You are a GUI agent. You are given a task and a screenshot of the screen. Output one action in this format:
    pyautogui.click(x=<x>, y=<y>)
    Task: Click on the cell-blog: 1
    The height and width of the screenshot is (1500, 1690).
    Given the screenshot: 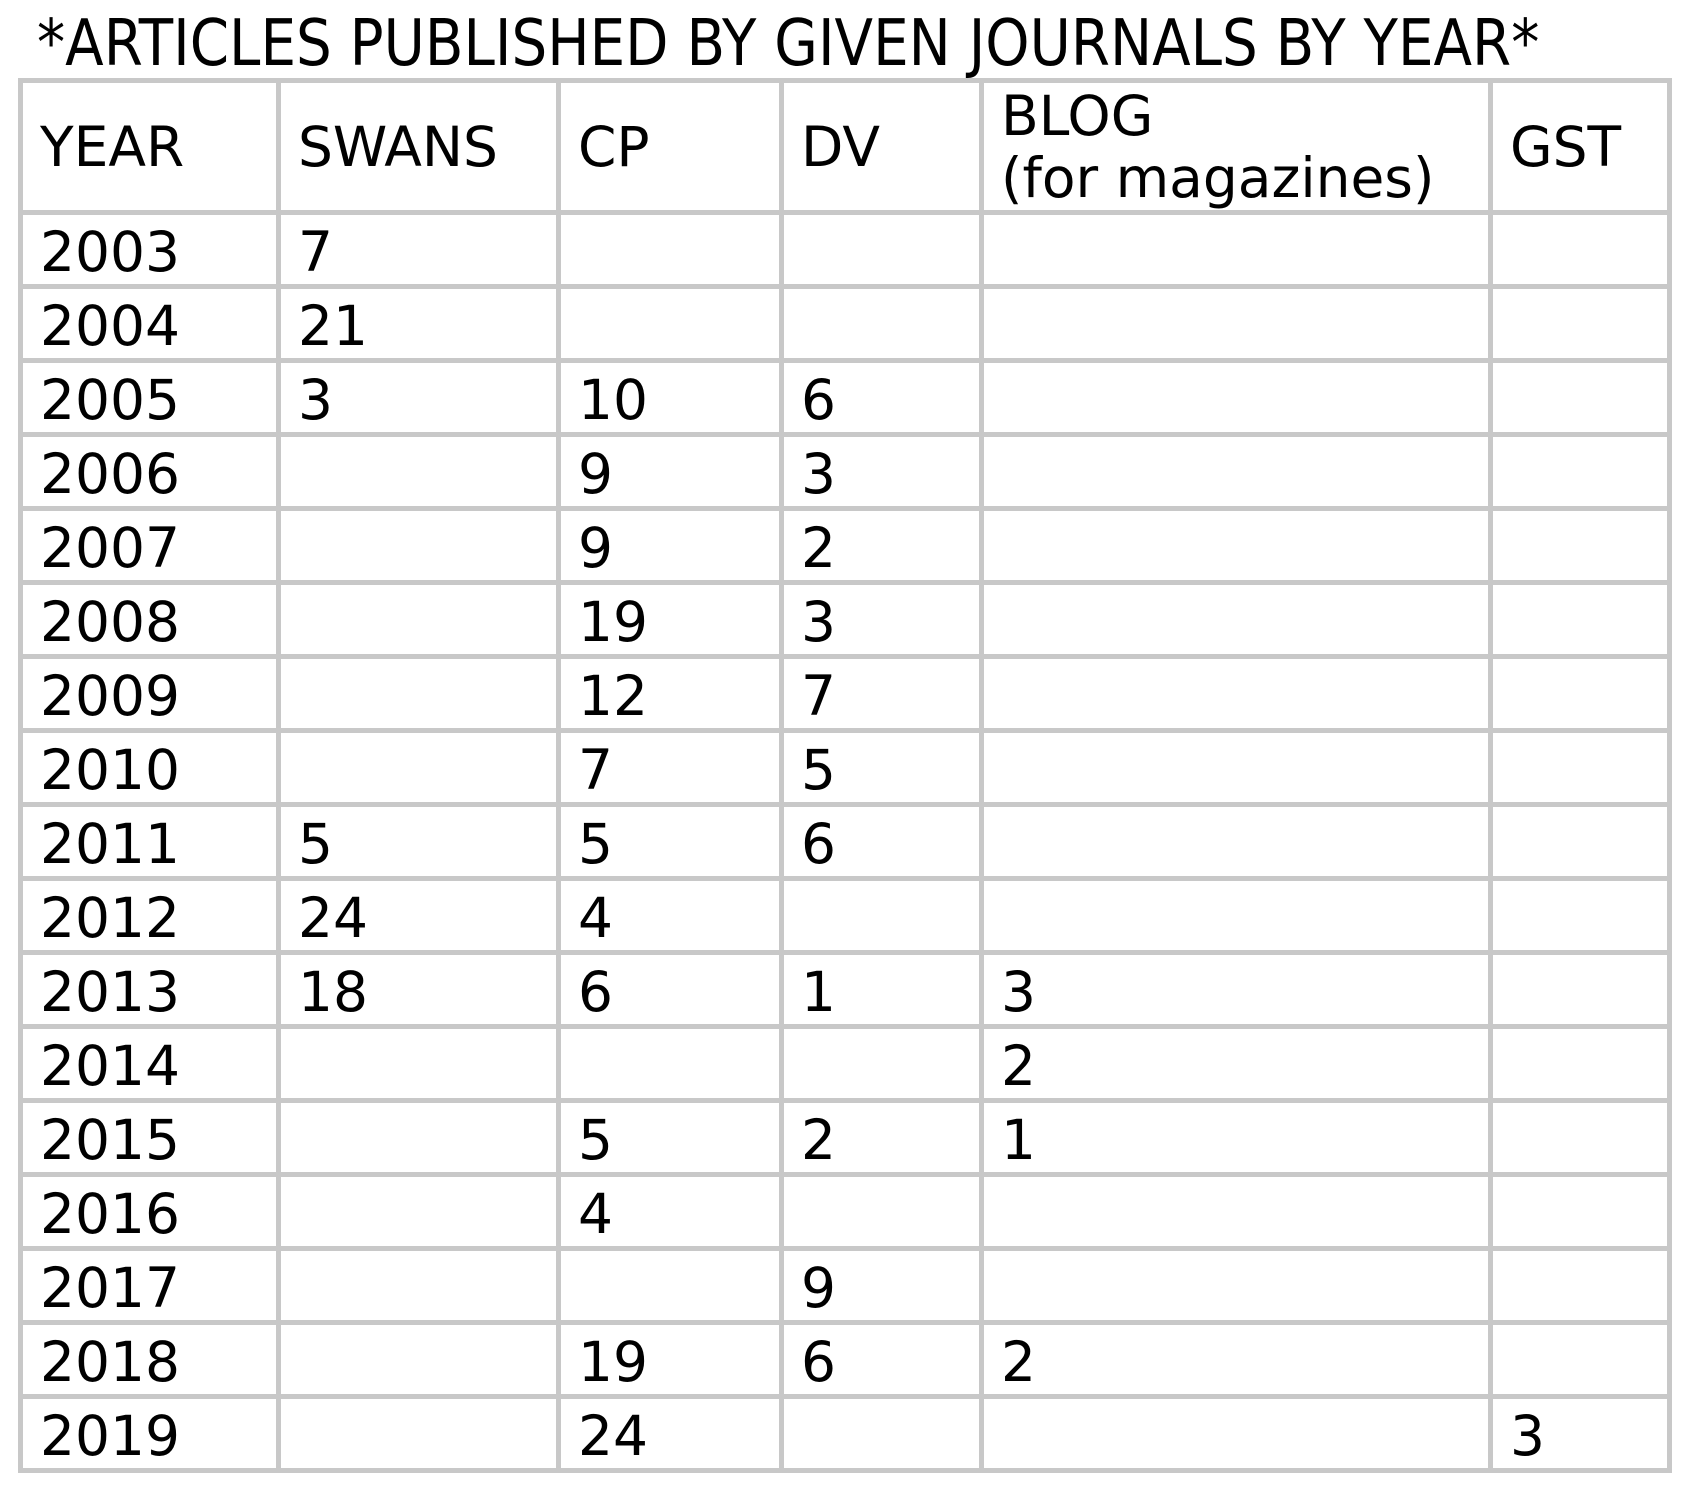 What is the action you would take?
    pyautogui.click(x=1236, y=1137)
    